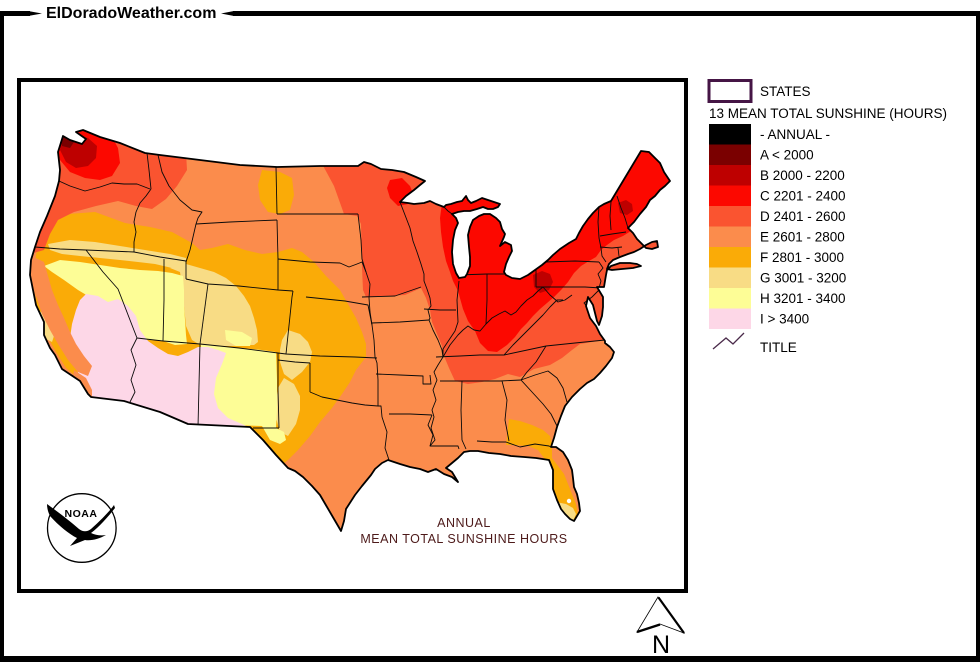 The width and height of the screenshot is (980, 662). What do you see at coordinates (803, 298) in the screenshot?
I see `svg-text: H 3201 - 3400` at bounding box center [803, 298].